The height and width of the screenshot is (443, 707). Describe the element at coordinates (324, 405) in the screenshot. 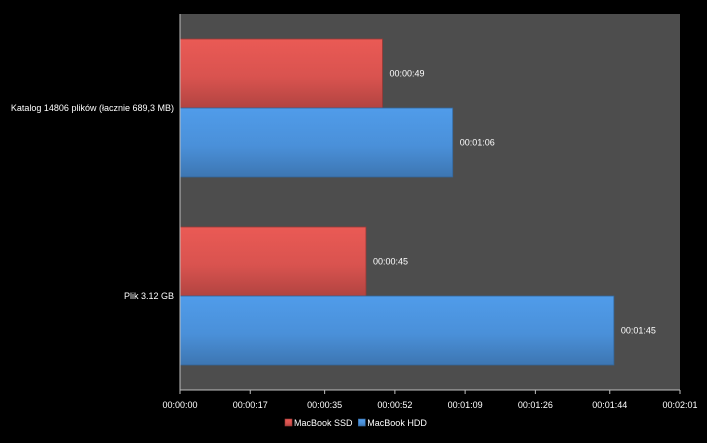

I see `x-tick-label: 00:00:35` at that location.